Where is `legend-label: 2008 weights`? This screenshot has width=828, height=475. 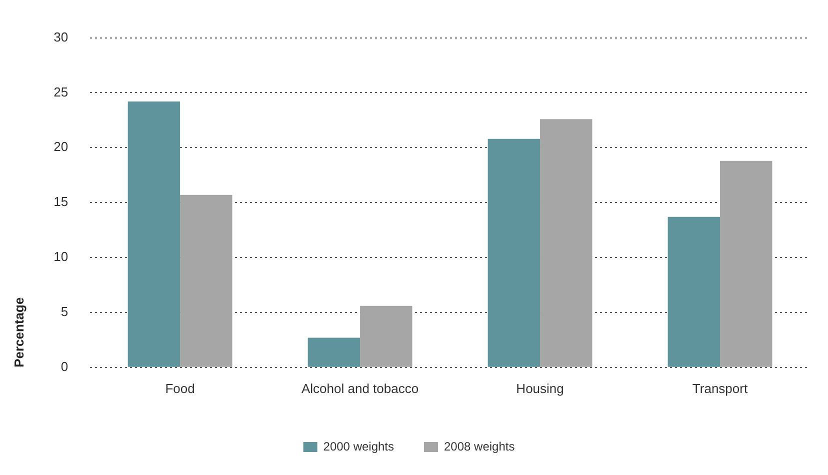
legend-label: 2008 weights is located at coordinates (479, 446).